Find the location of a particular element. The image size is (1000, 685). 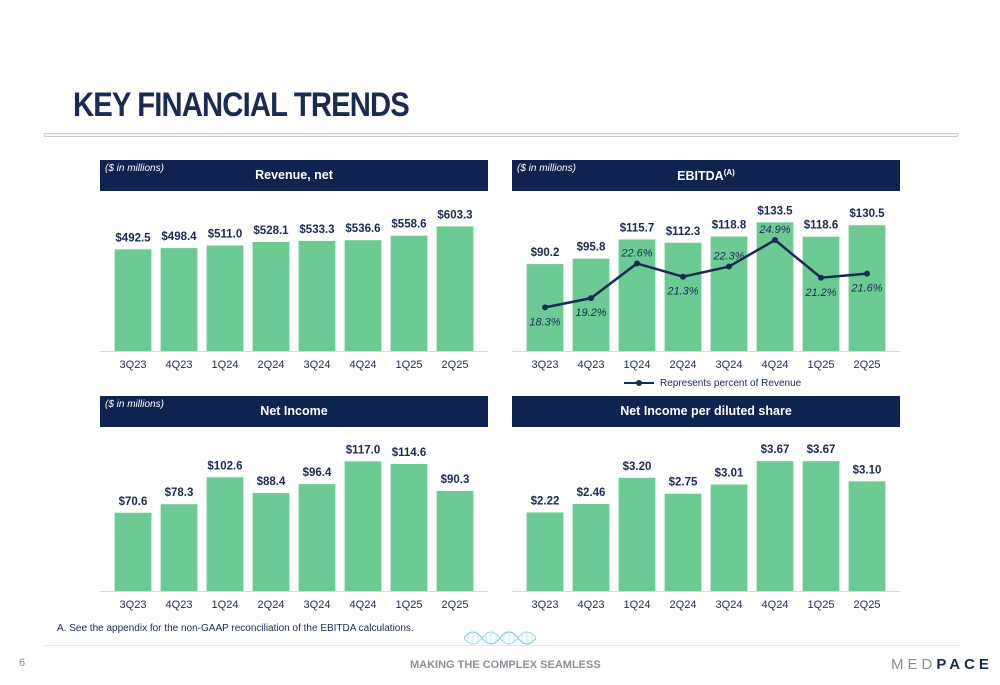

page-title: KEY FINANCIAL TRENDS is located at coordinates (241, 105).